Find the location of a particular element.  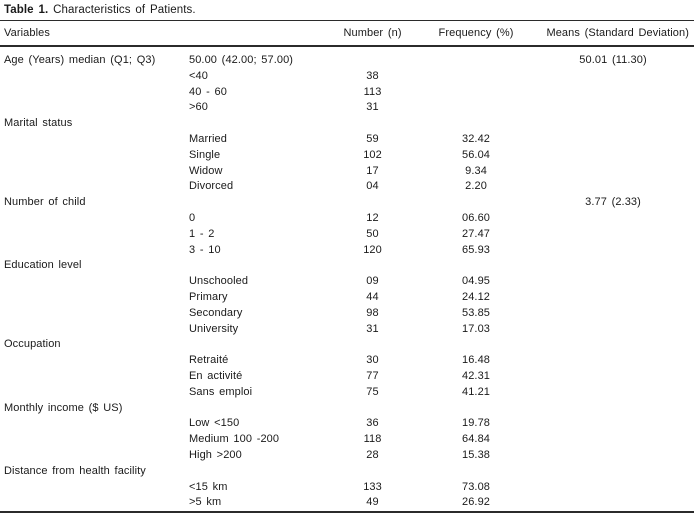

cell-frequency: 41.21 is located at coordinates (476, 391).